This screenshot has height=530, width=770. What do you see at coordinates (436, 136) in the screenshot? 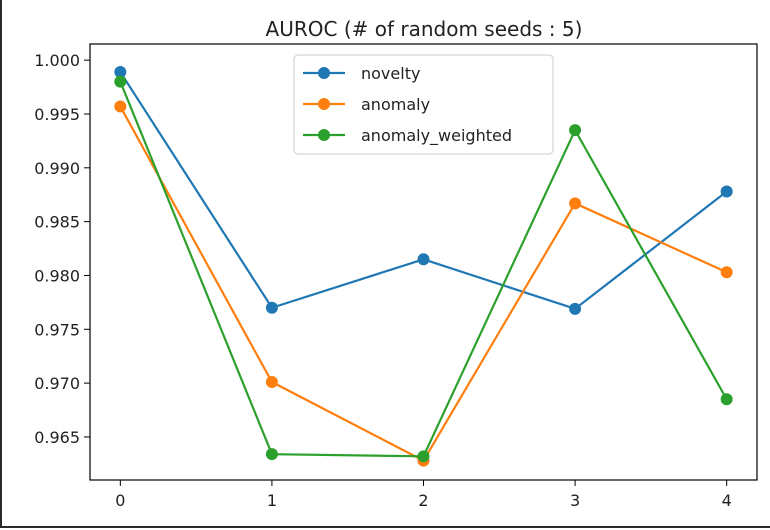
I see `legend-label: anomaly_weighted` at bounding box center [436, 136].